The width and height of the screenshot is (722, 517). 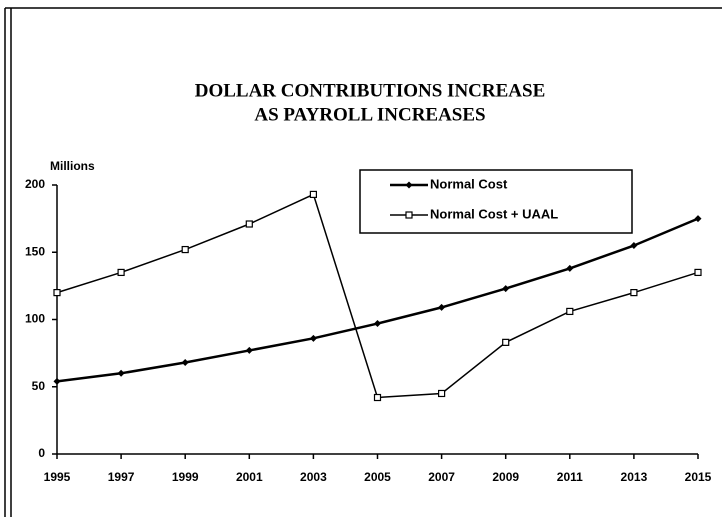 I want to click on x-tick-label: 1995, so click(x=57, y=477).